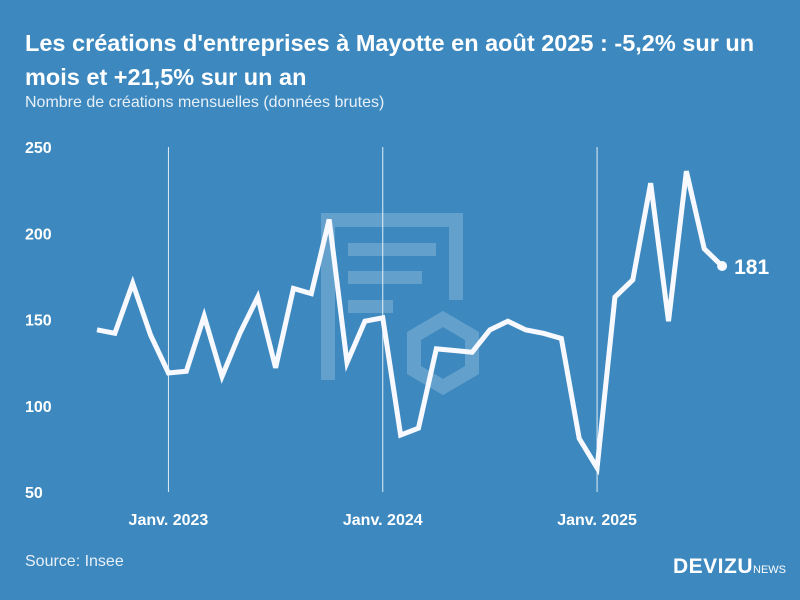 The image size is (800, 600). What do you see at coordinates (34, 493) in the screenshot?
I see `y-tick-label: 50` at bounding box center [34, 493].